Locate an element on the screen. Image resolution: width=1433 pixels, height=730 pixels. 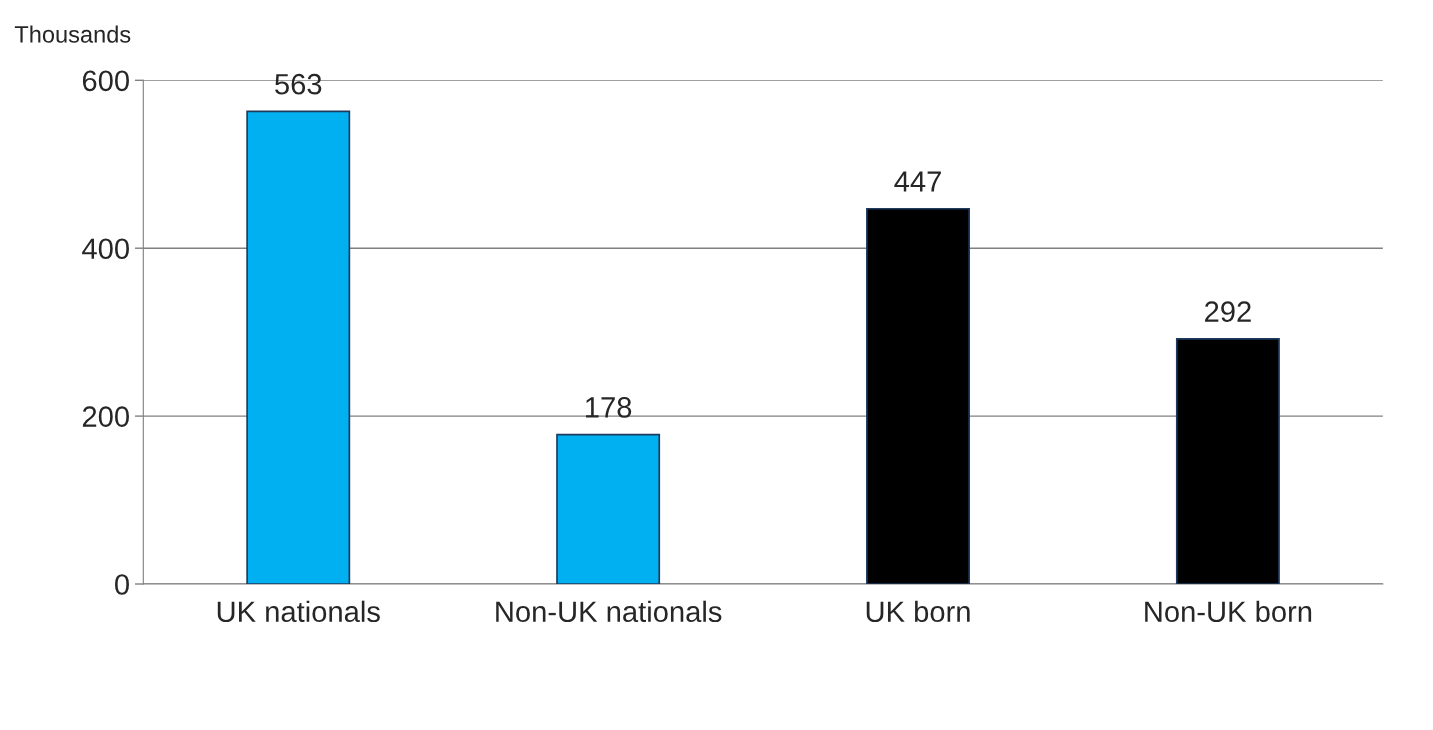
y-tick-label: 600 is located at coordinates (105, 81).